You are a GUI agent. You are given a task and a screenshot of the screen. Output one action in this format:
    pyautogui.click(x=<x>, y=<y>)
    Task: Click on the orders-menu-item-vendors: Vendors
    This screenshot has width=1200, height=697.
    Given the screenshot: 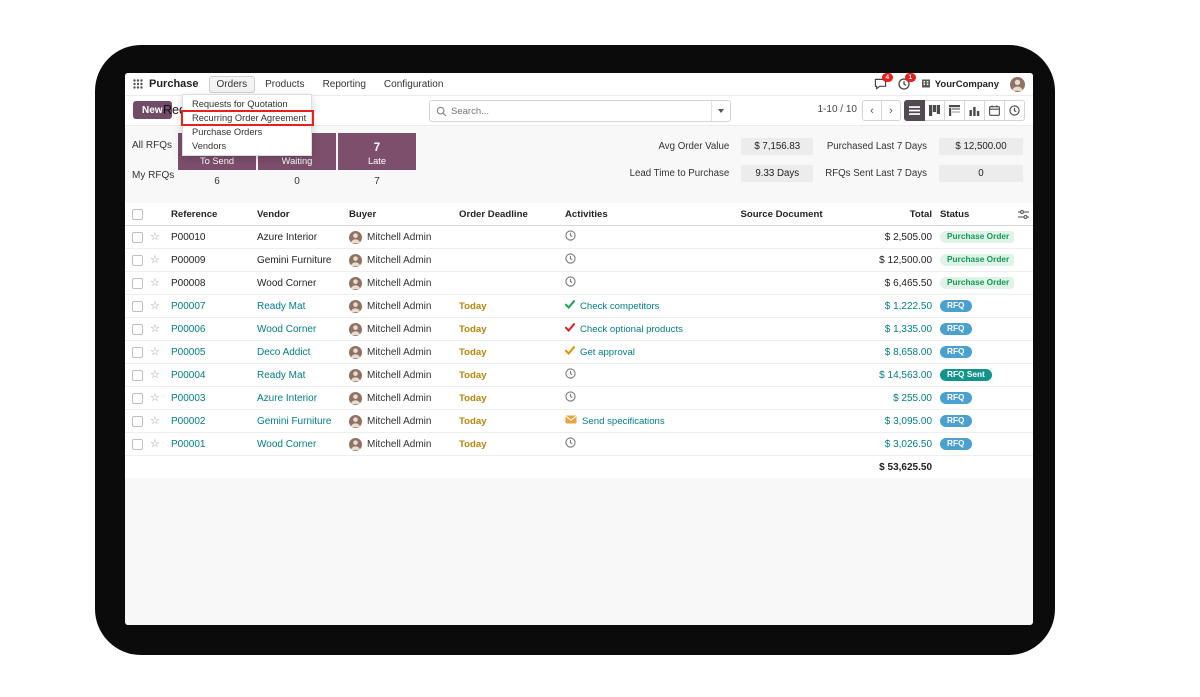 What is the action you would take?
    pyautogui.click(x=209, y=146)
    